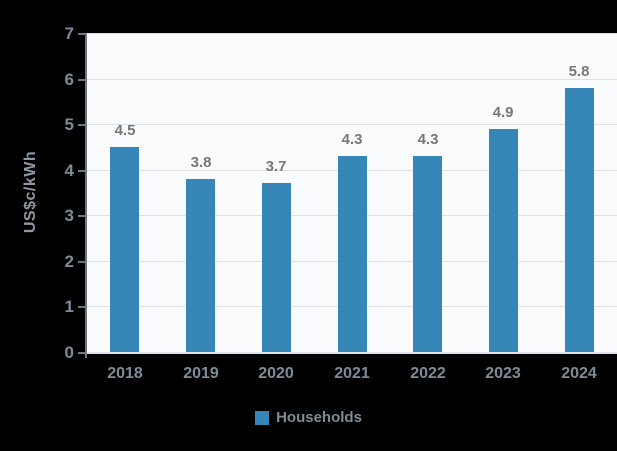 This screenshot has height=451, width=617. I want to click on y-axis-title: US$c/kWh, so click(30, 192).